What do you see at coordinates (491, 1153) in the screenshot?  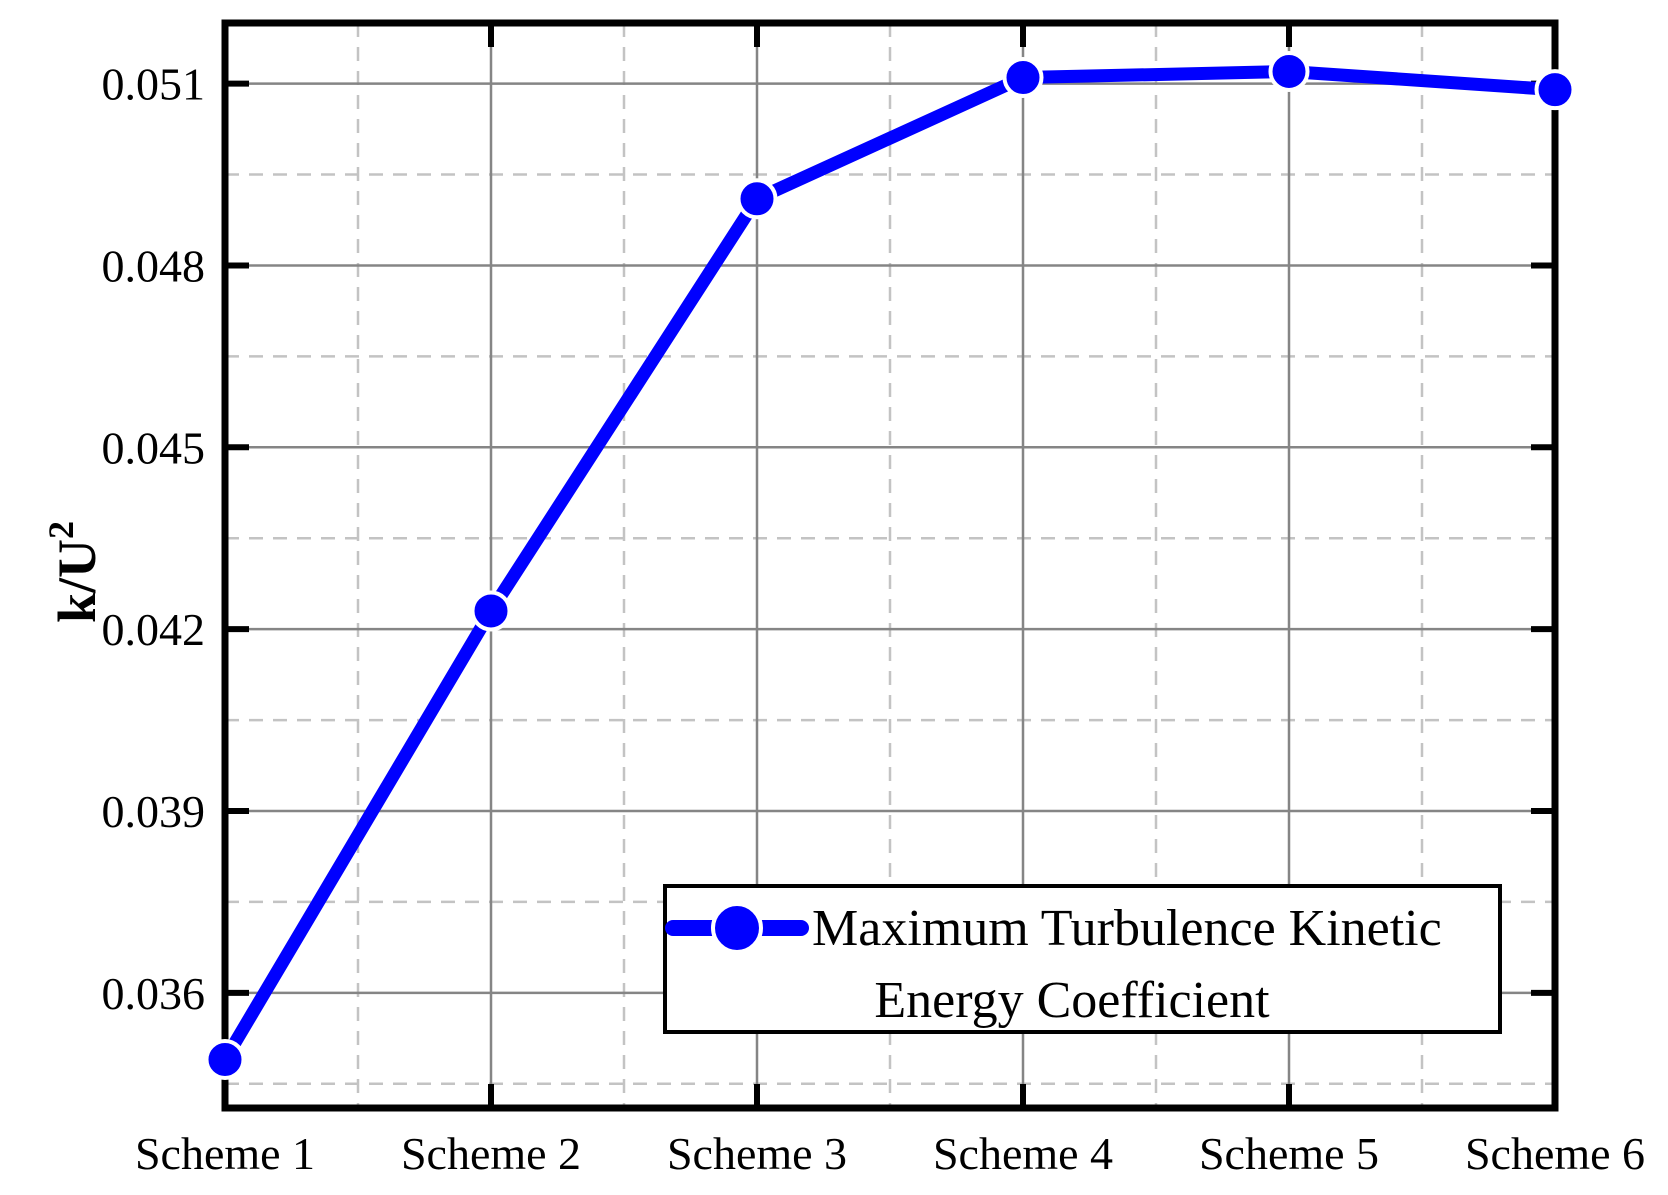 I see `x-category-label: Scheme 2` at bounding box center [491, 1153].